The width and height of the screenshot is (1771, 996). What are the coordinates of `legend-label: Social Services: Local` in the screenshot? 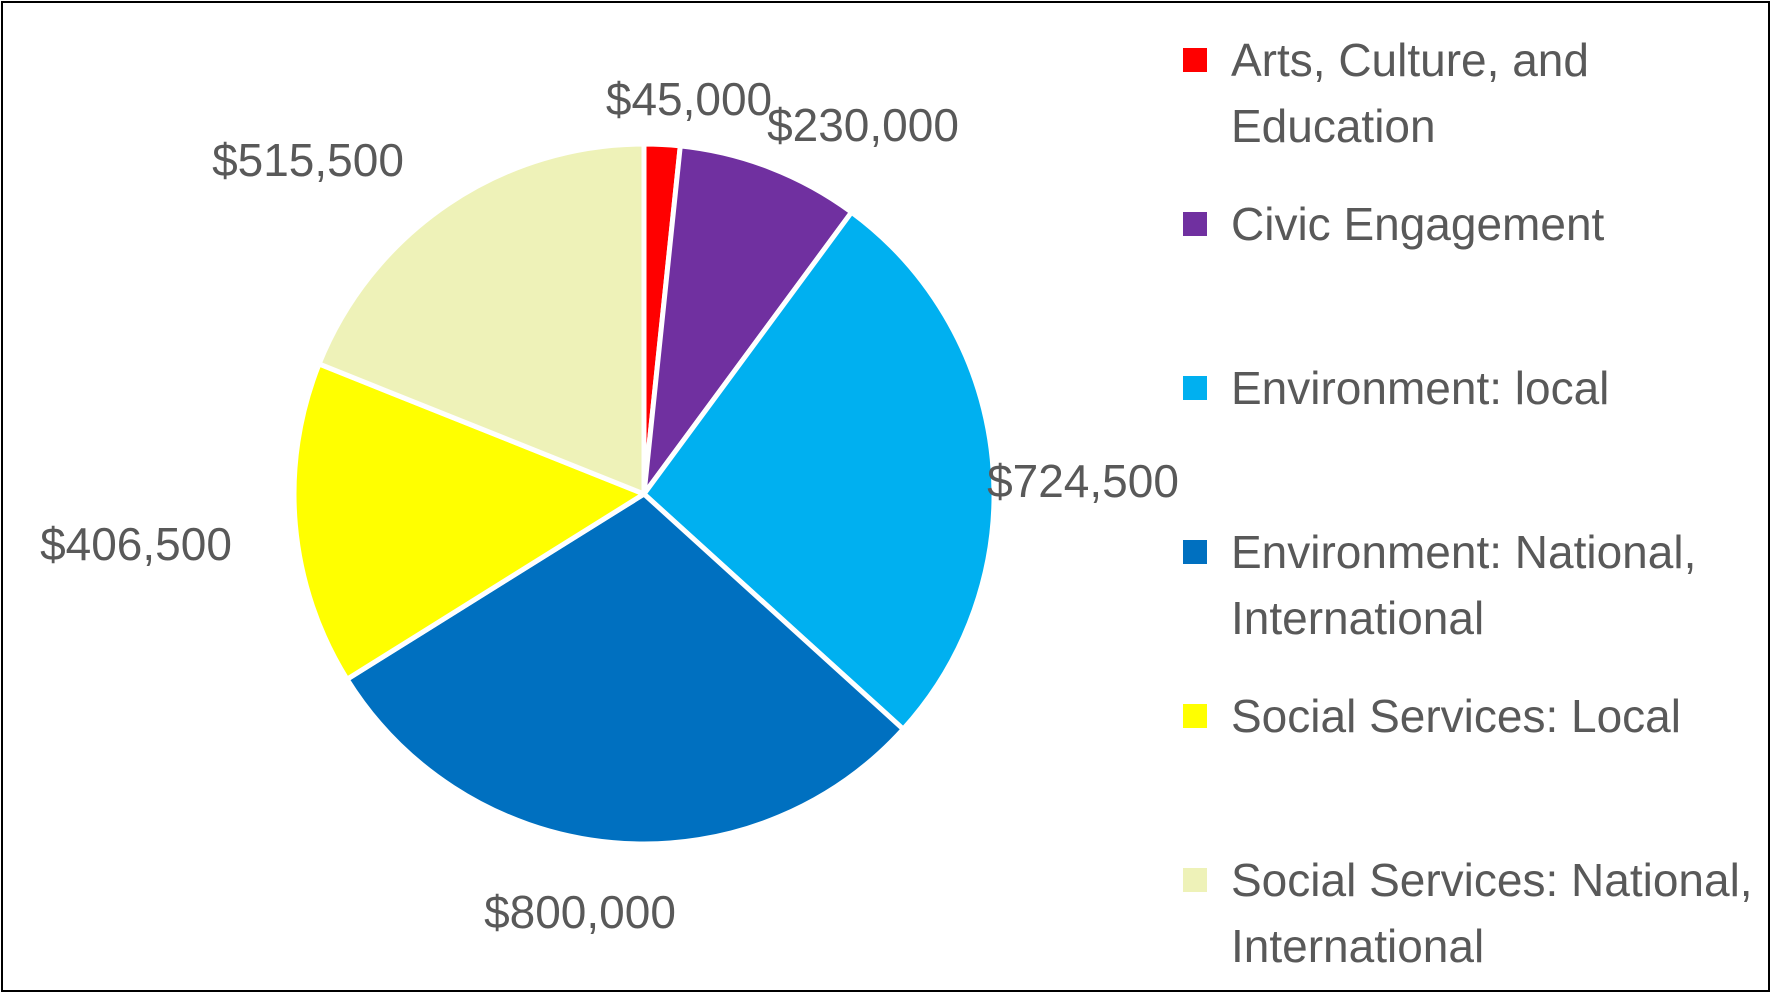 It's located at (1456, 716).